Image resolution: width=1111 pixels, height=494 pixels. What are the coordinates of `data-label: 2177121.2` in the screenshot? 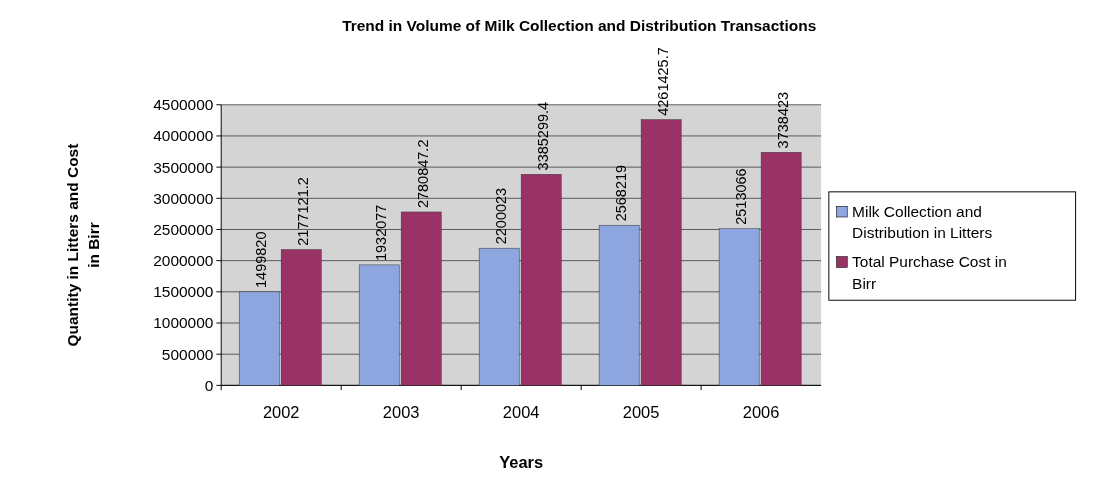 It's located at (302, 211).